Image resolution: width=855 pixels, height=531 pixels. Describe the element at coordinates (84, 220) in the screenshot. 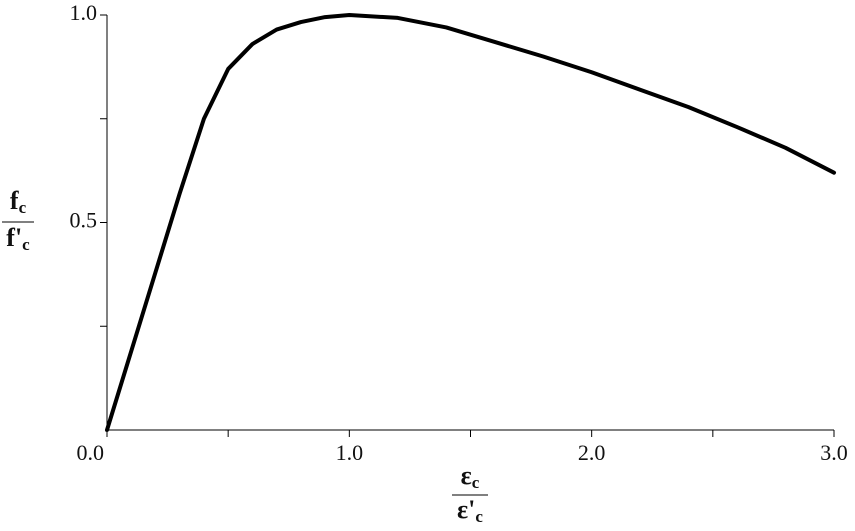

I see `y-tick-label: 0.5` at that location.